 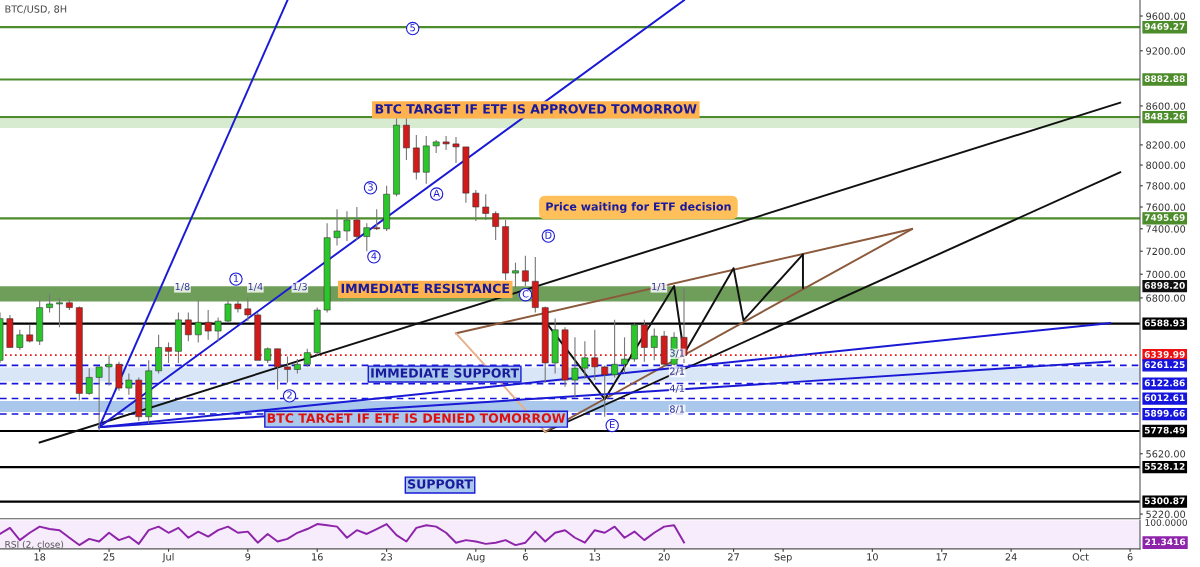 What do you see at coordinates (677, 409) in the screenshot?
I see `annotation: 8/1` at bounding box center [677, 409].